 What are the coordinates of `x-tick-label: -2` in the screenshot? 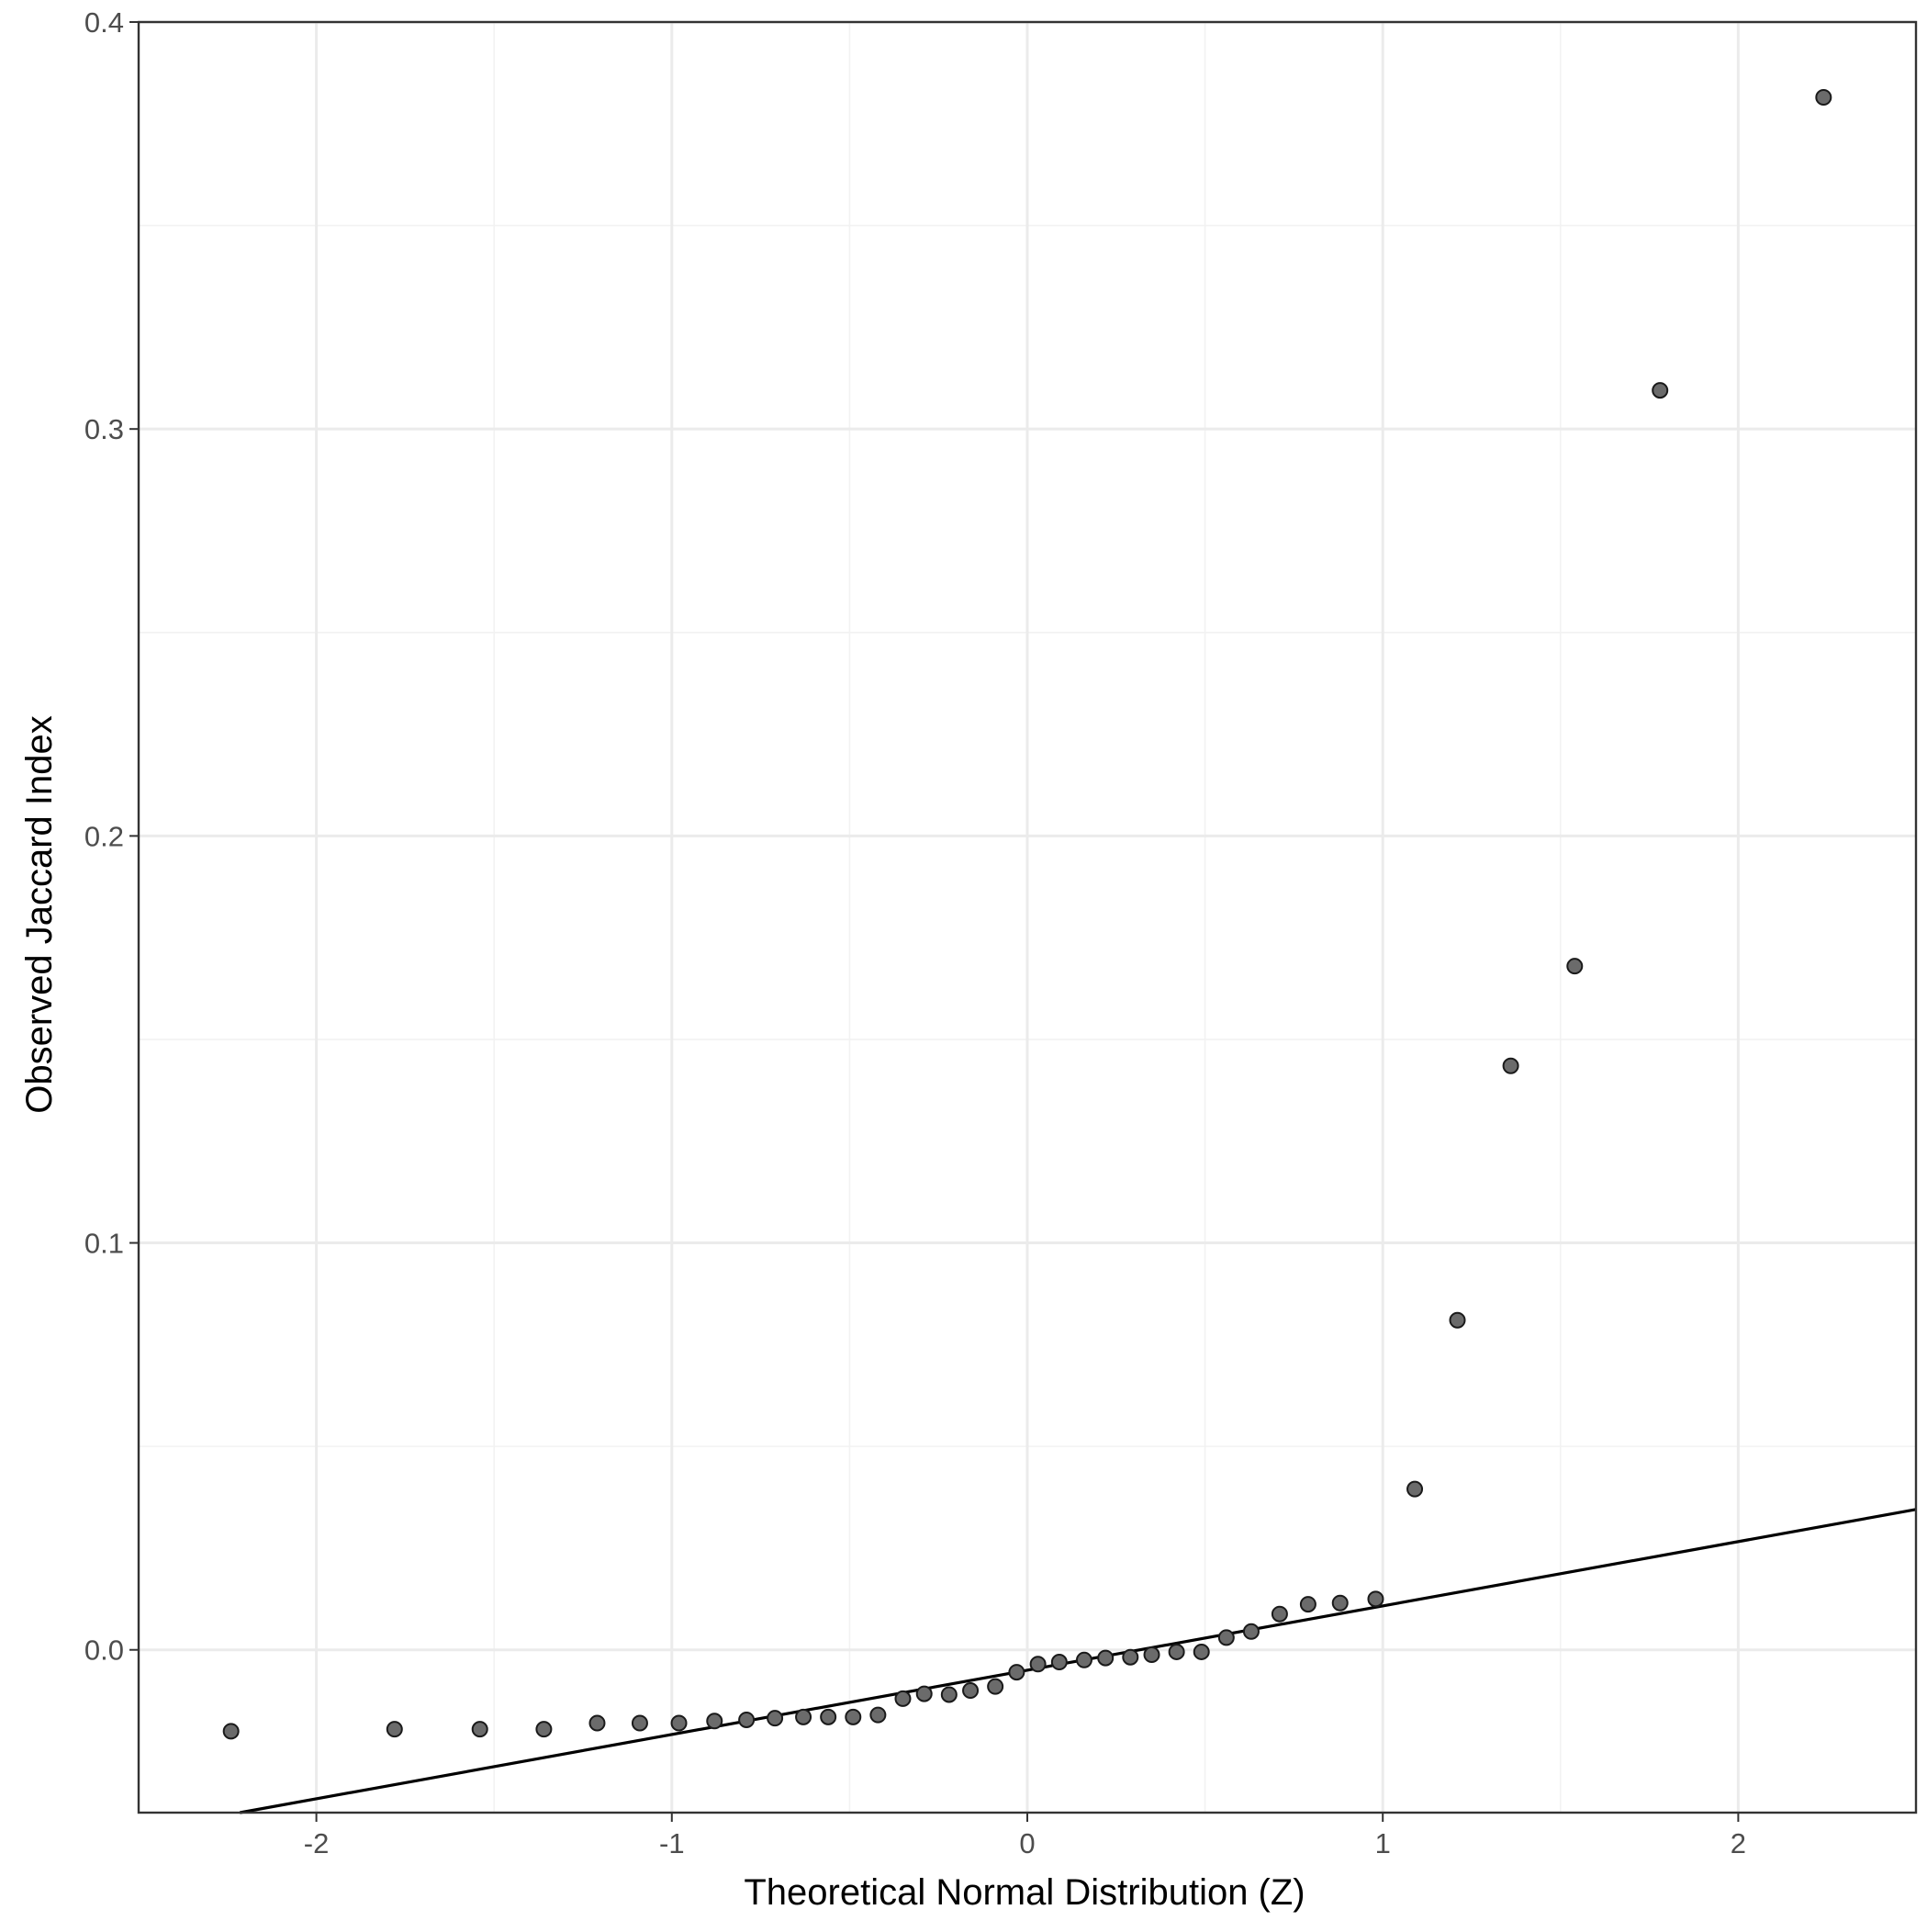 It's located at (317, 1843).